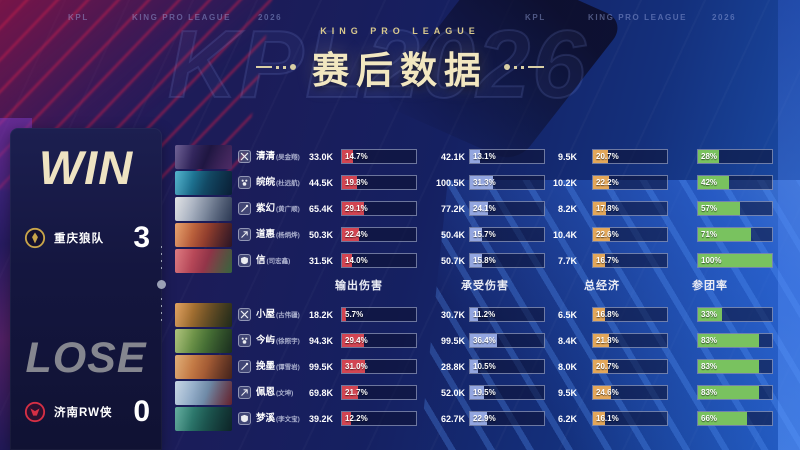 The image size is (800, 450). I want to click on participation-bar: 57%, so click(735, 208).